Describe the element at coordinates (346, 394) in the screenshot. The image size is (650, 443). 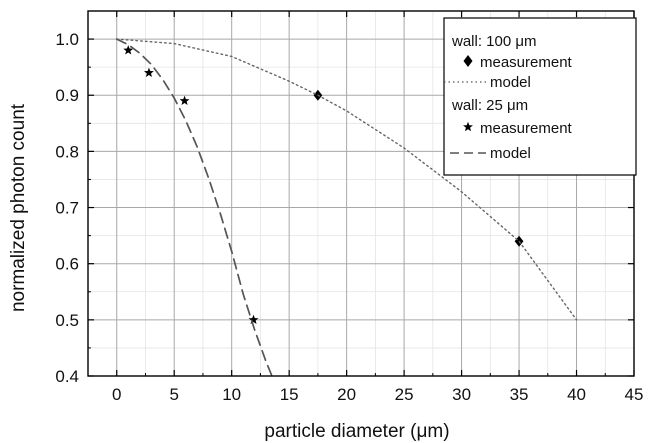
I see `x-tick-label: 20` at that location.